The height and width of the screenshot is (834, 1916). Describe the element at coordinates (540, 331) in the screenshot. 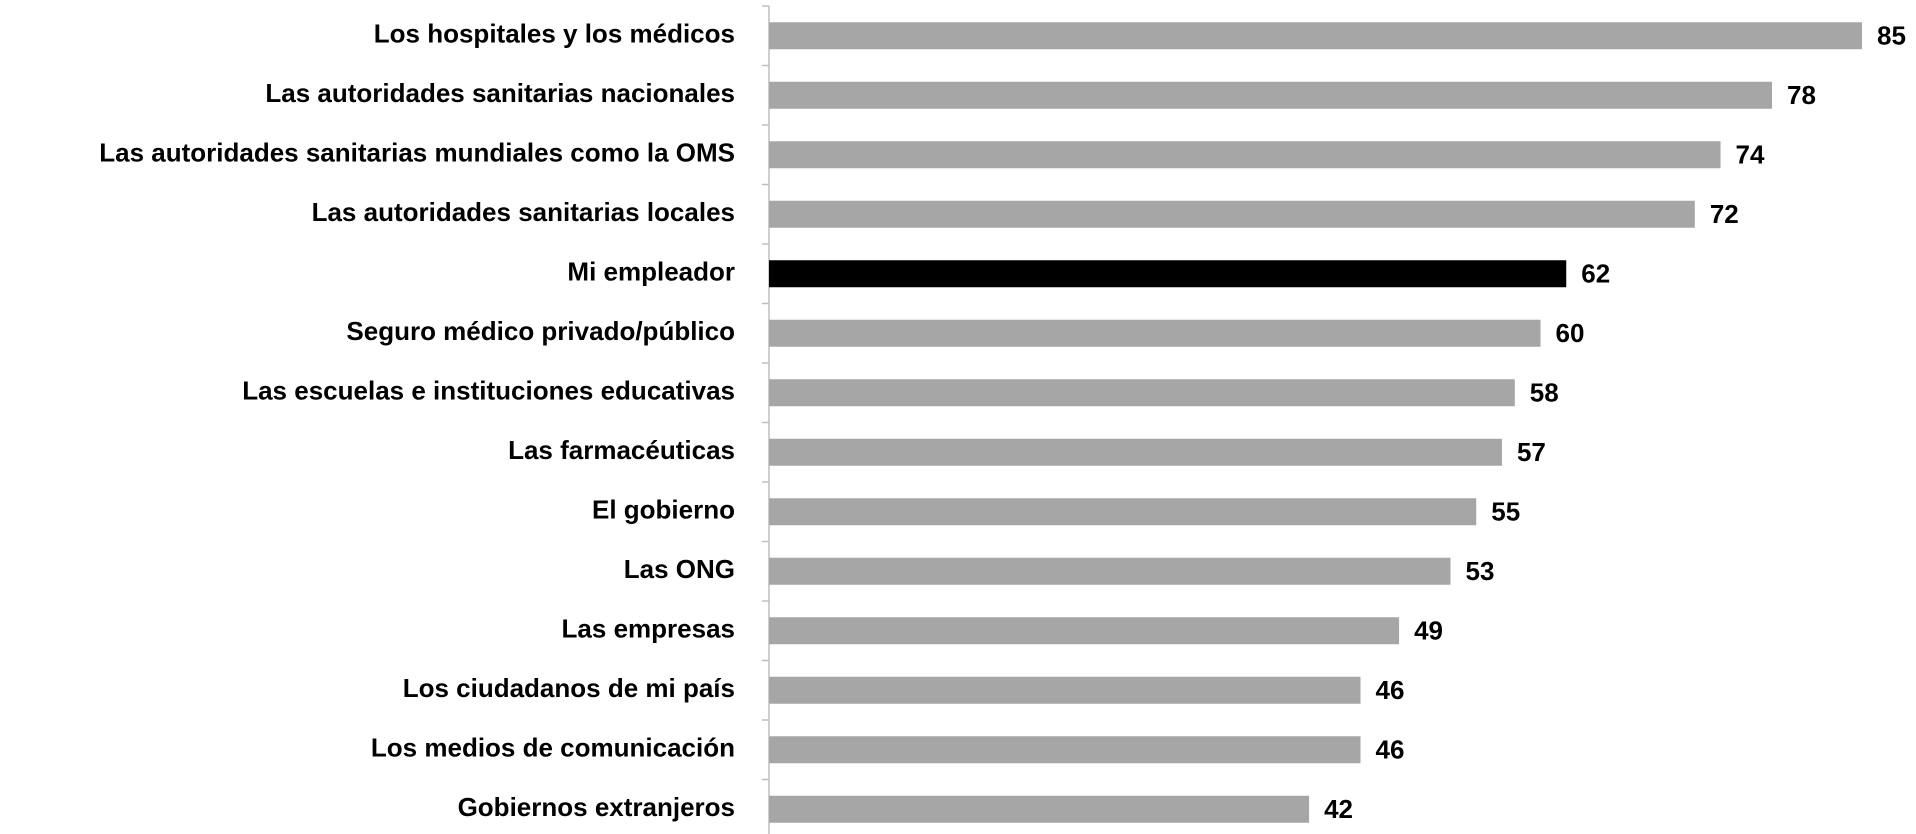

I see `category-label: Seguro médico privado/público` at that location.